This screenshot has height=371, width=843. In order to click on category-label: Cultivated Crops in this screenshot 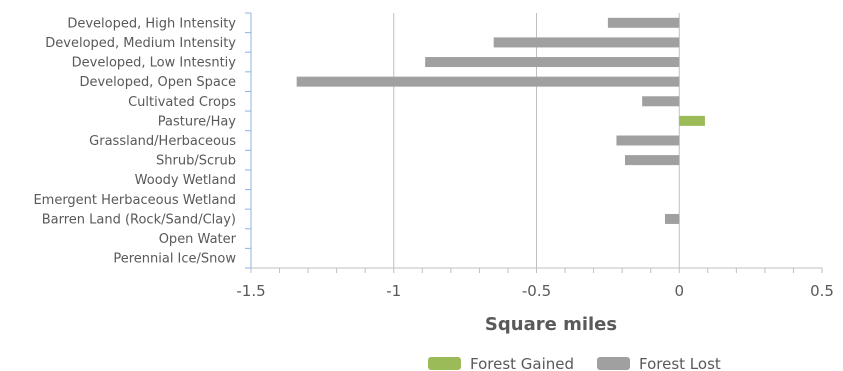, I will do `click(182, 102)`.